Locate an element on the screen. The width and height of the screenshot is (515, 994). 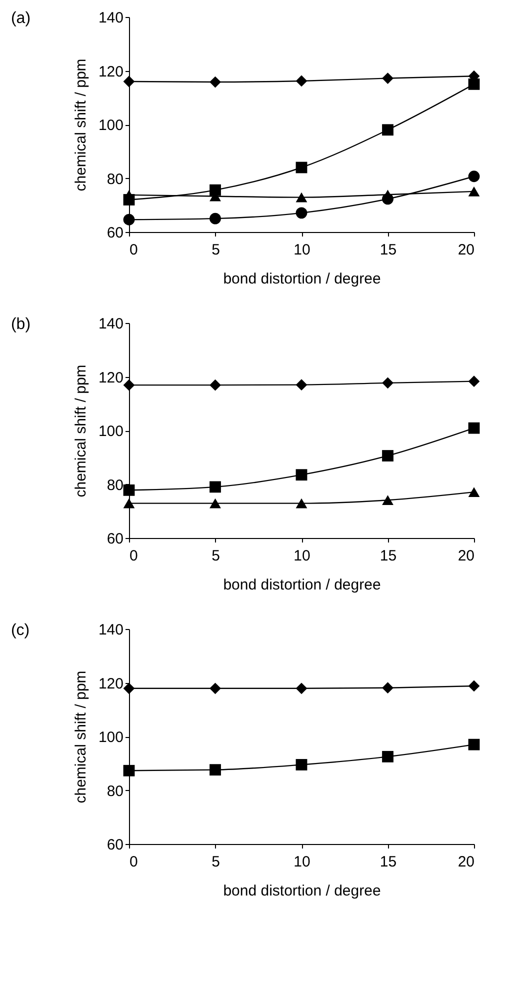
chart-title: (c) is located at coordinates (20, 630).